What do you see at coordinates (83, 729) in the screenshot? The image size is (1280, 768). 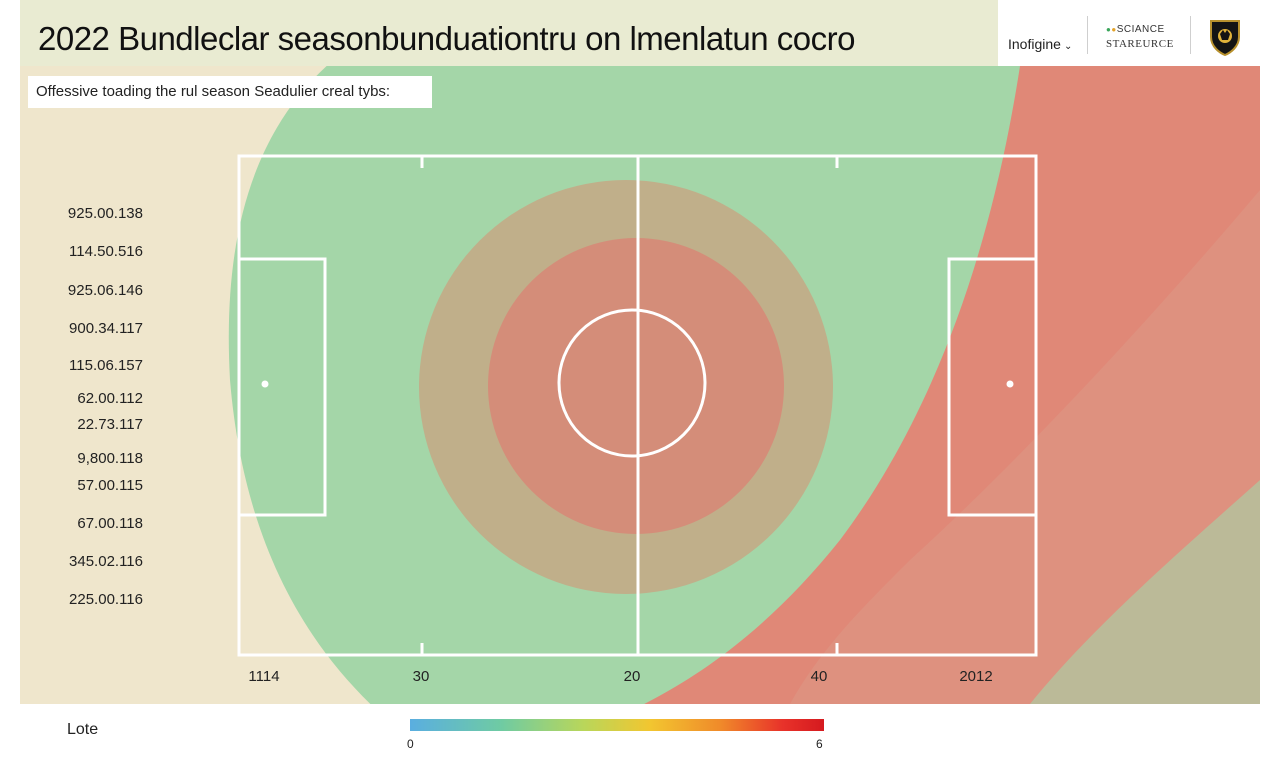 I see `legend-label: Lote` at bounding box center [83, 729].